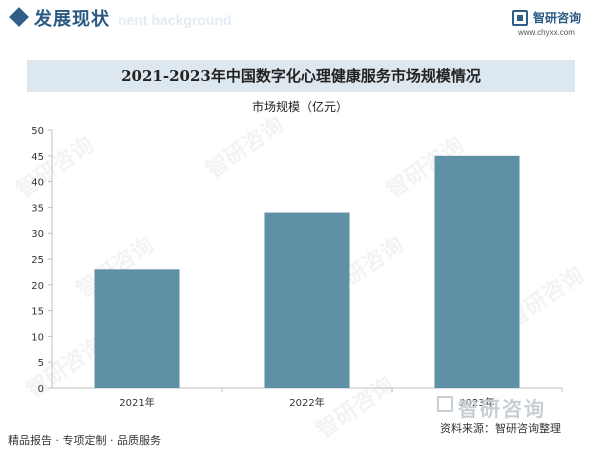  I want to click on chart-title: 2021-2023年中国数字化心理健康服务市场规模情况, so click(301, 76).